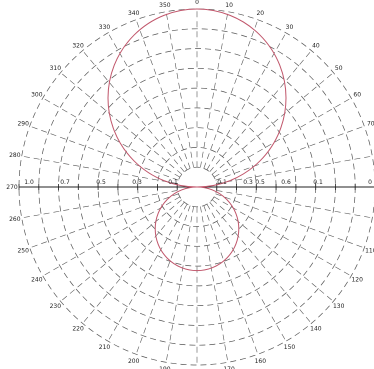 The width and height of the screenshot is (374, 369). I want to click on radial-label-left: 0.1, so click(173, 182).